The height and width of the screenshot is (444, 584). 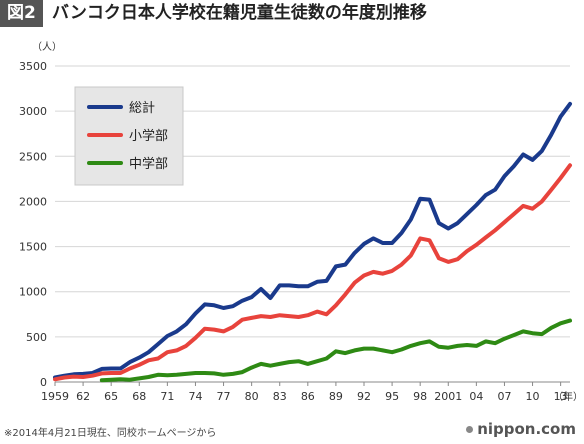 I want to click on legend-entry: 中学部, so click(x=148, y=164).